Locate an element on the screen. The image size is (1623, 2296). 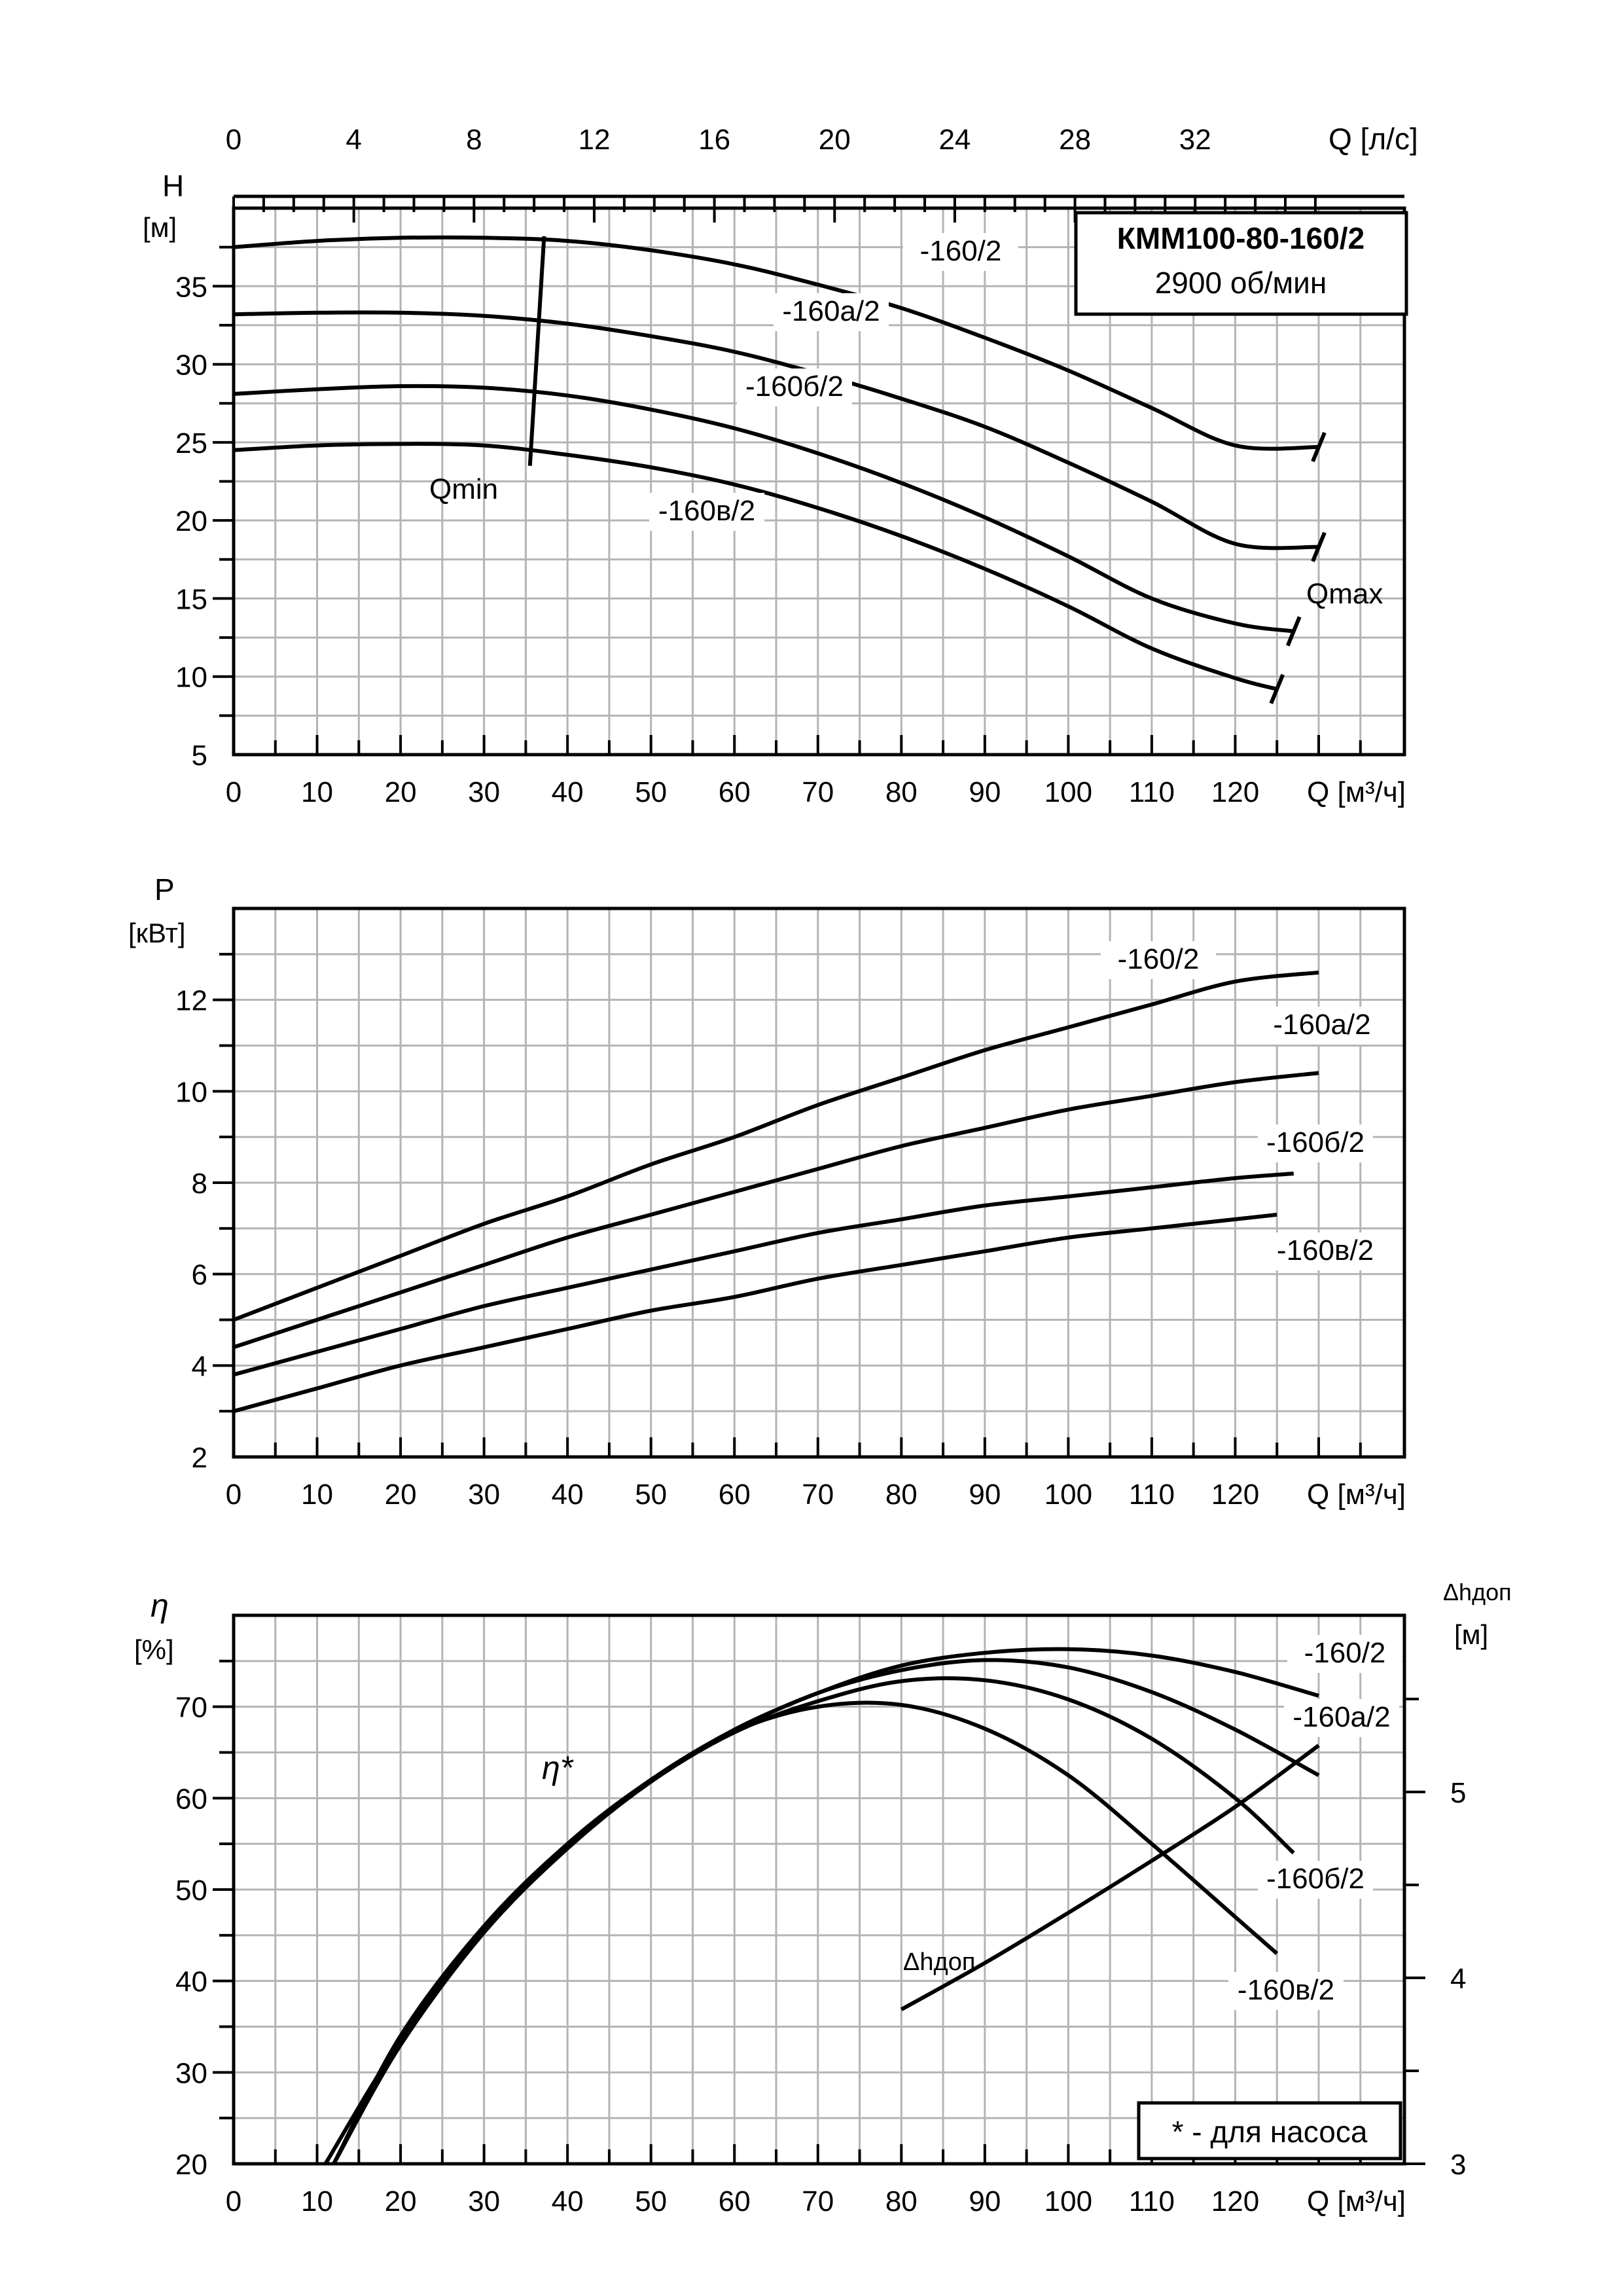
curve-160б-2 is located at coordinates (764, 509).